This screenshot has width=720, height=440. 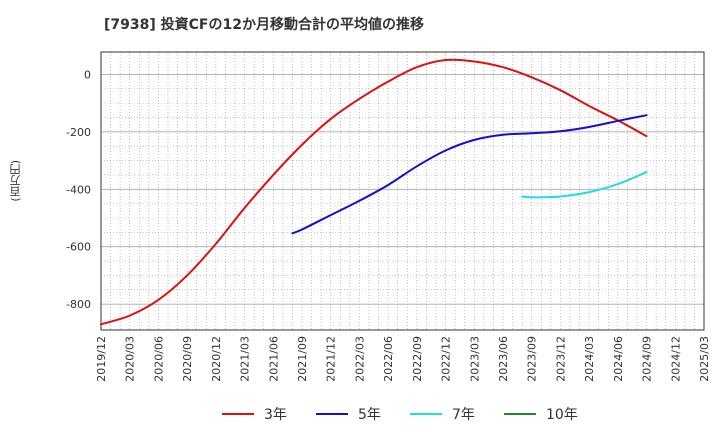 I want to click on y-tick-label: 0, so click(x=87, y=74).